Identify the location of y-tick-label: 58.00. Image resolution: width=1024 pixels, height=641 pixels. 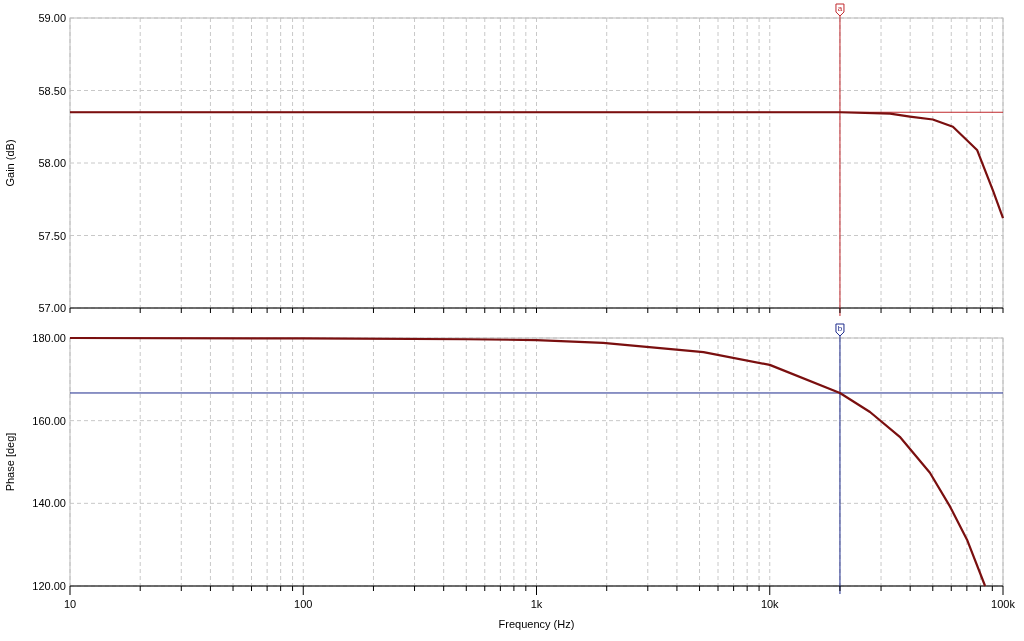
(52, 163).